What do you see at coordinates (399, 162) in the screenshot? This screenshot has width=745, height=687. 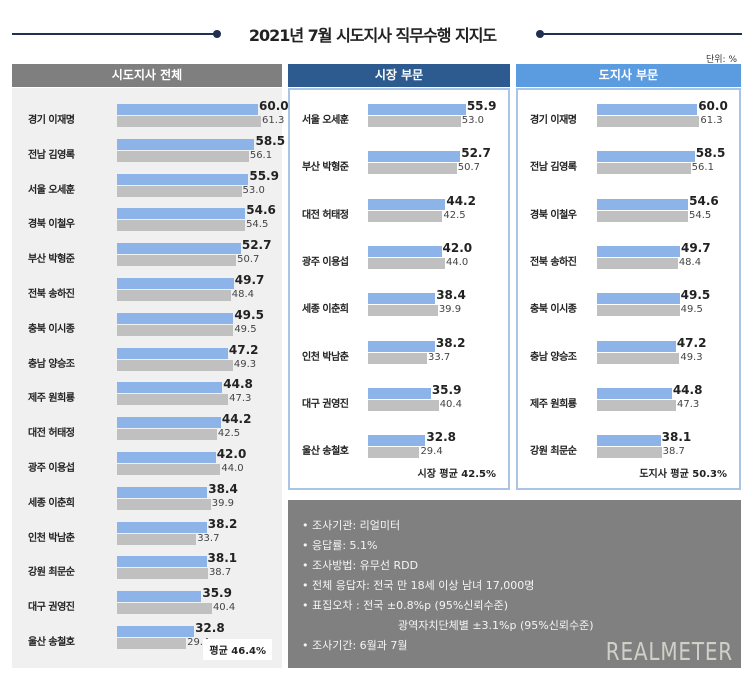 I see `bar-row: 부산 박형준 52.7 50.7` at bounding box center [399, 162].